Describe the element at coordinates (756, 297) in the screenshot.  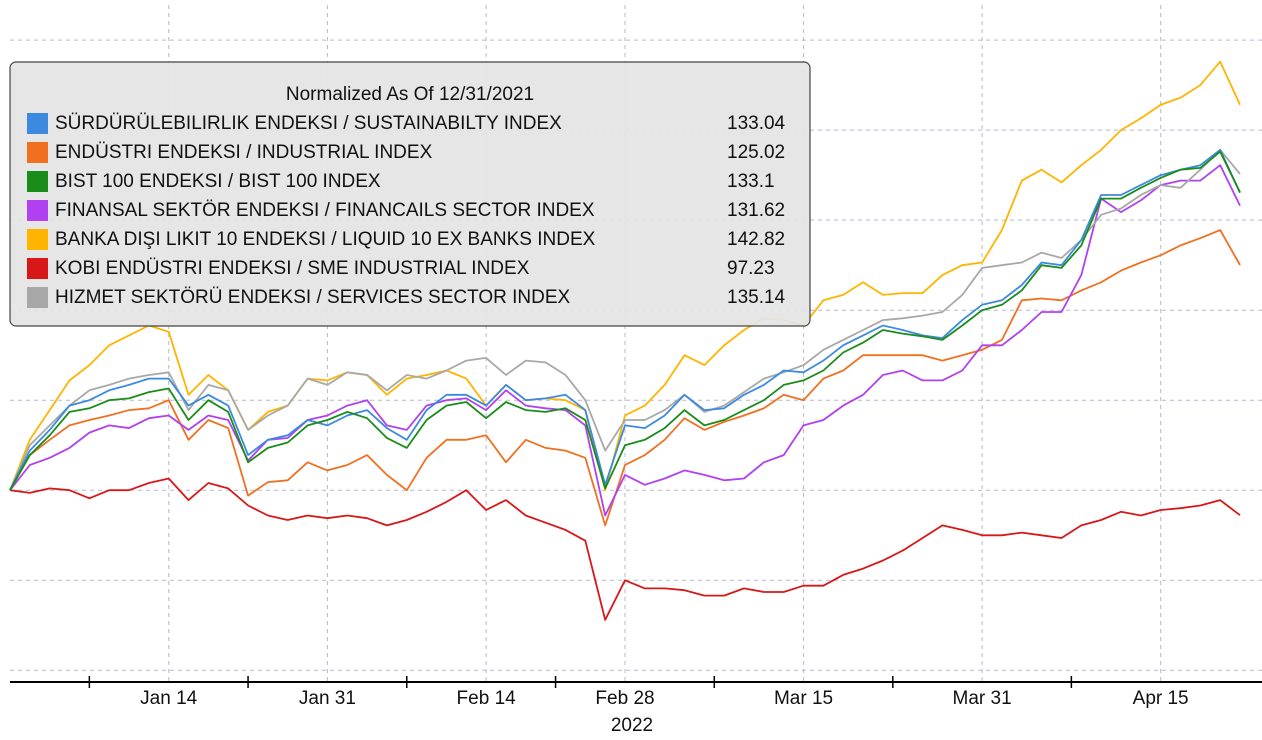
I see `legend-value: 135.14` at that location.